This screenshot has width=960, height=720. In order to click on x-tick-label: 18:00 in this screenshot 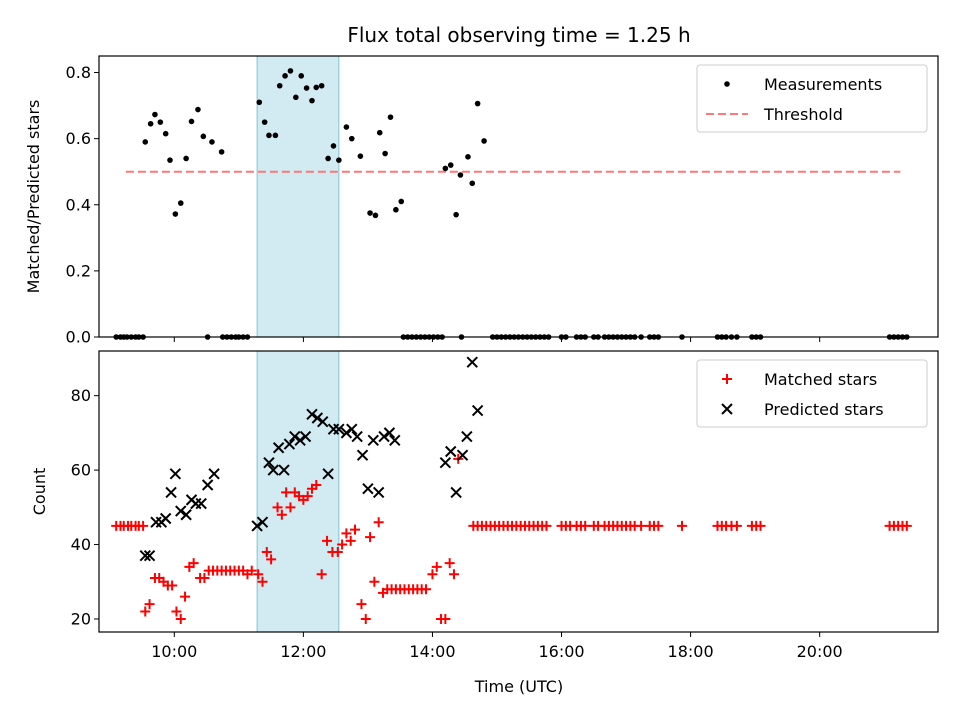, I will do `click(691, 651)`.